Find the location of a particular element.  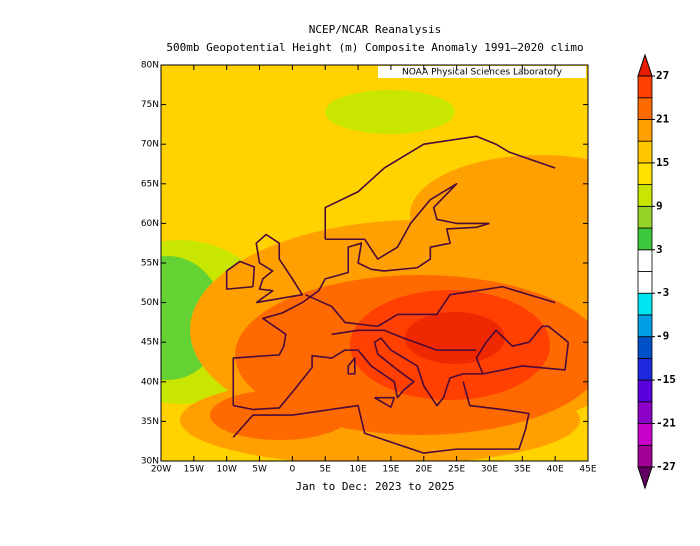

lon-label: 20W is located at coordinates (161, 470).